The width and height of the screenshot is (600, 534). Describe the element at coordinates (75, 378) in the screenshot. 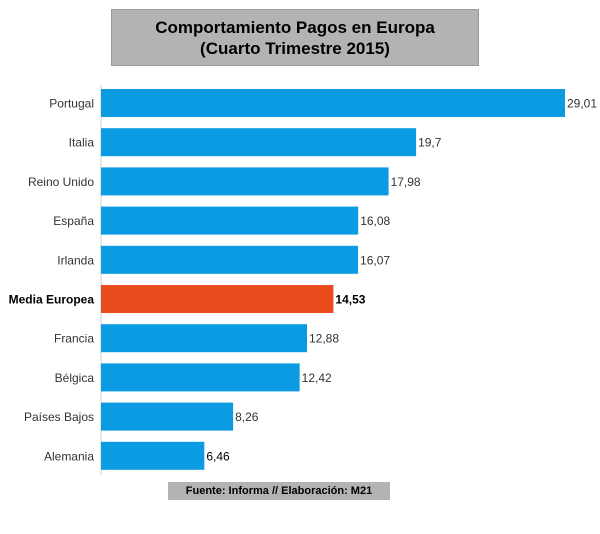

I see `category-label-8: Bélgica` at that location.